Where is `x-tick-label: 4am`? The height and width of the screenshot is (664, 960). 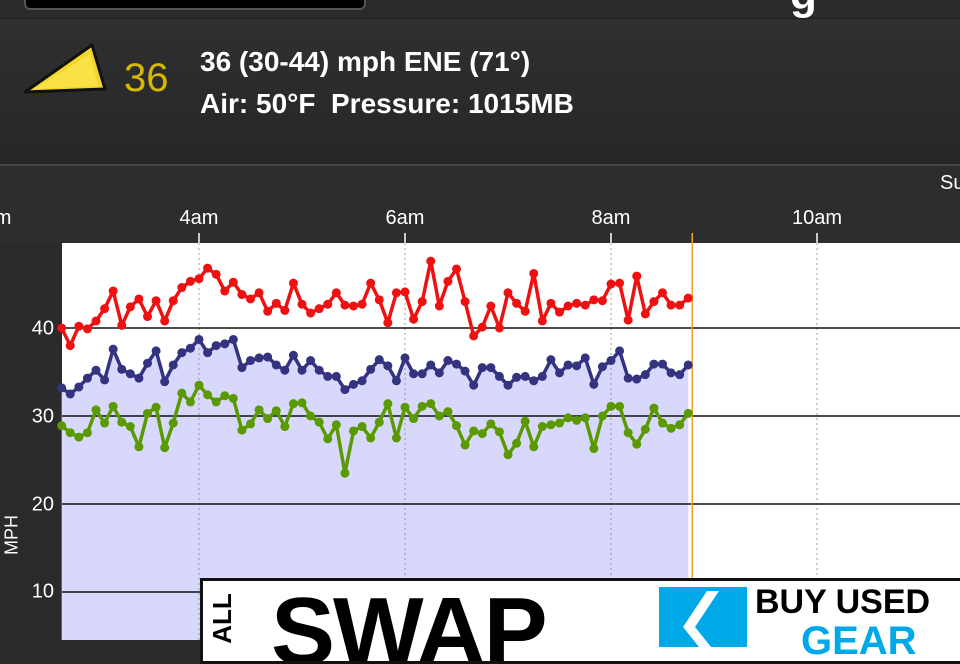
x-tick-label: 4am is located at coordinates (199, 218).